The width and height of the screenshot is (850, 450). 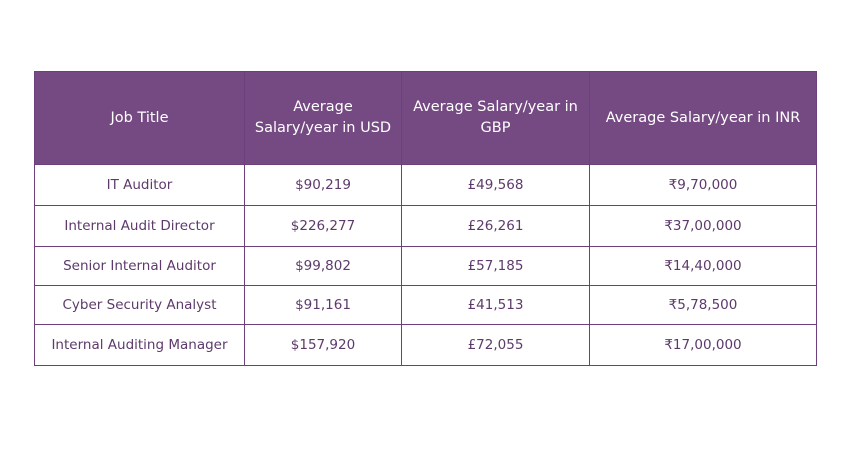 I want to click on table-cell: ₹9,70,000, so click(x=703, y=185).